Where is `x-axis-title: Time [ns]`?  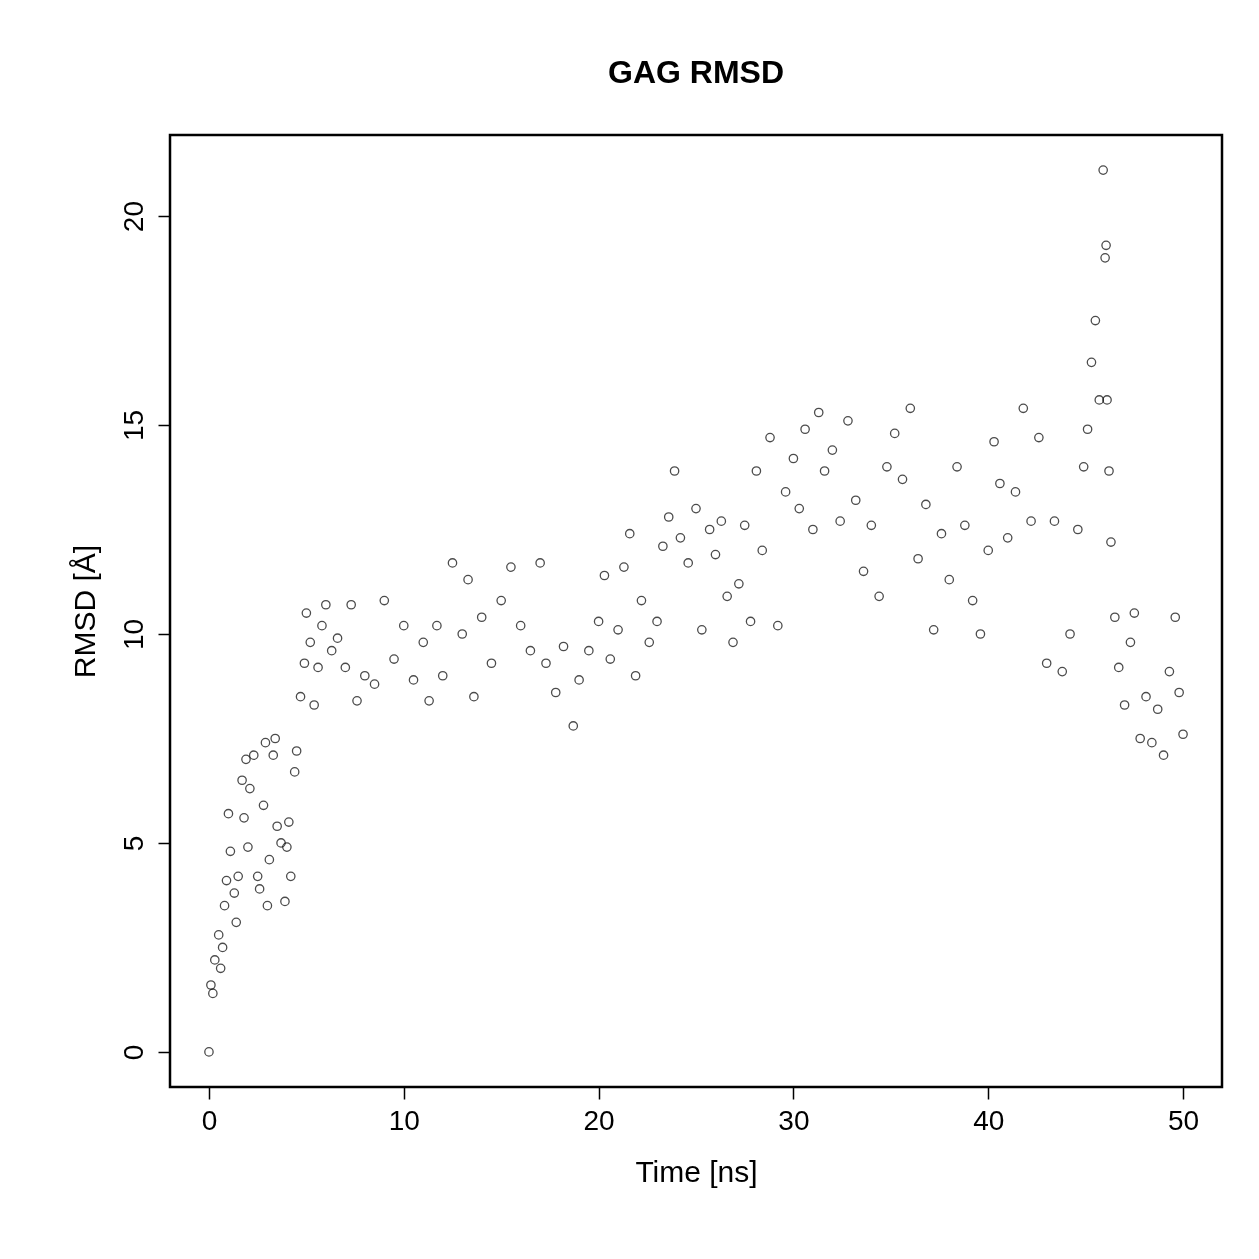
x-axis-title: Time [ns] is located at coordinates (696, 1171).